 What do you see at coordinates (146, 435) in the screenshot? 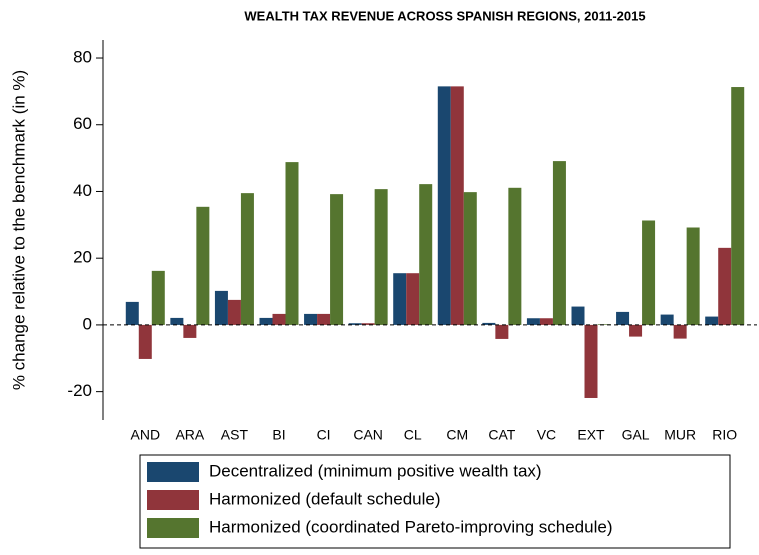
I see `x-tick-label: AND` at bounding box center [146, 435].